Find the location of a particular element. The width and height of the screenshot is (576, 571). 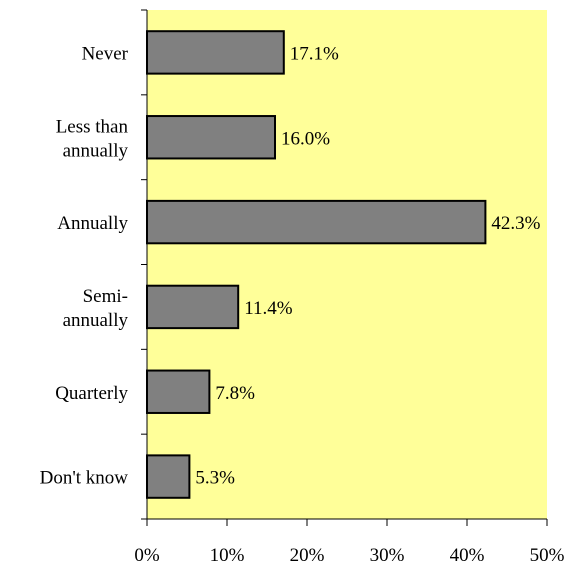

category-label: Less than is located at coordinates (92, 126).